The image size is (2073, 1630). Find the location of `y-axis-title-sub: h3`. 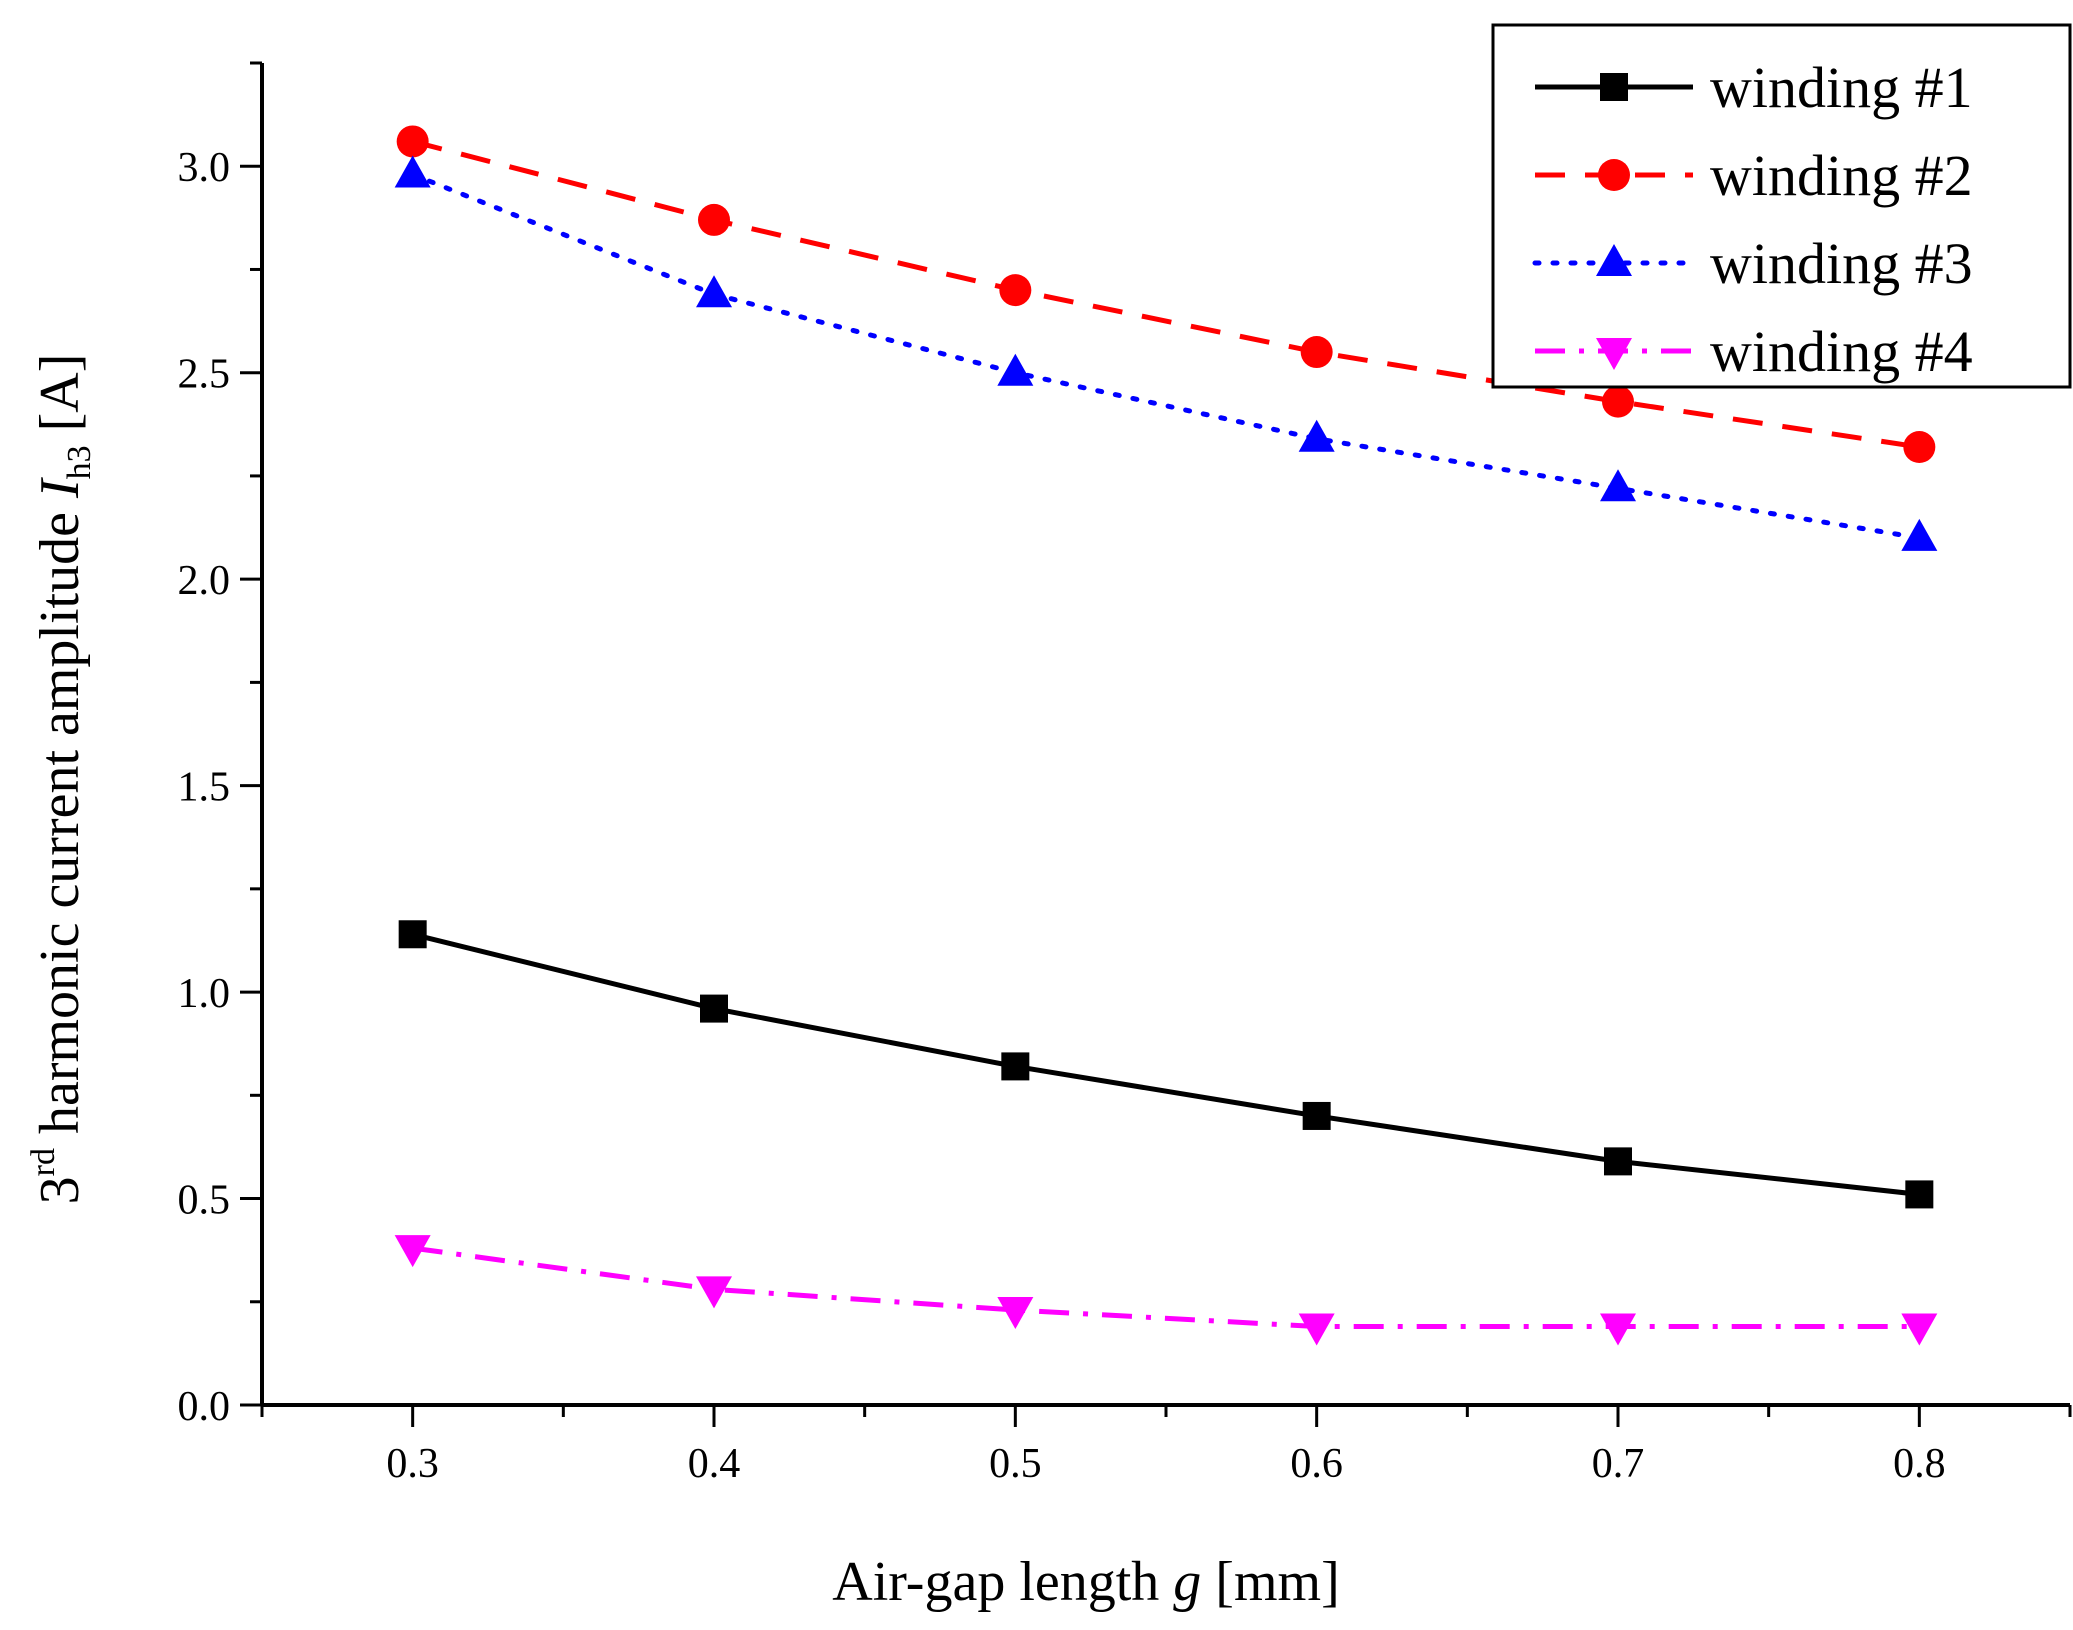

y-axis-title-sub: h3 is located at coordinates (79, 462).